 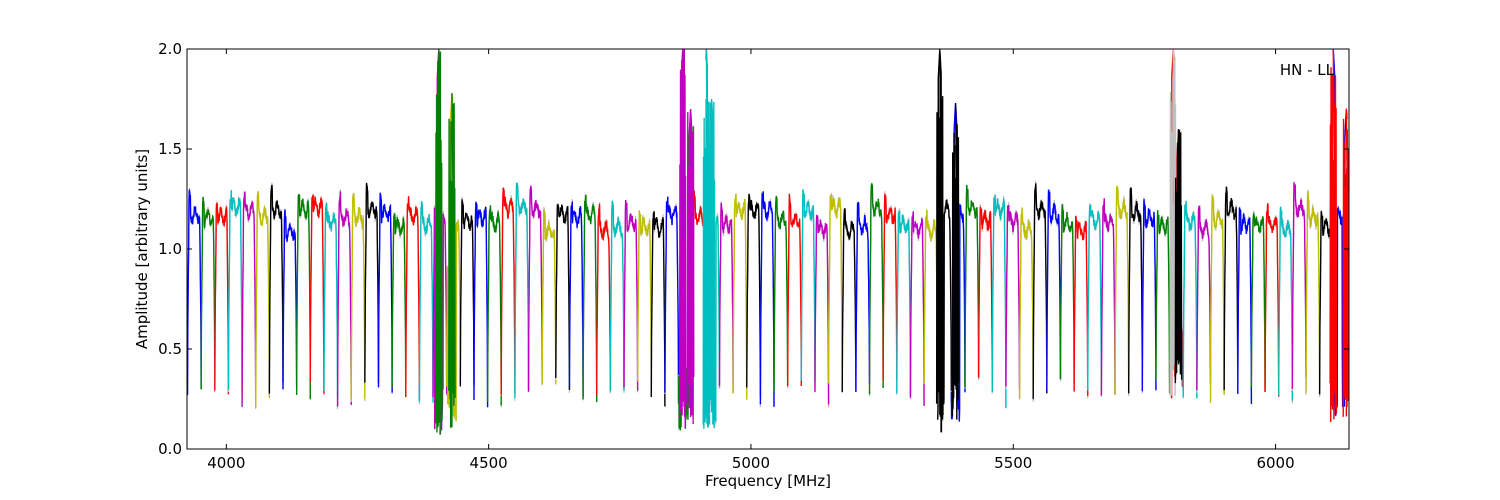 I want to click on x-axis-label: Frequency [MHz], so click(x=768, y=481).